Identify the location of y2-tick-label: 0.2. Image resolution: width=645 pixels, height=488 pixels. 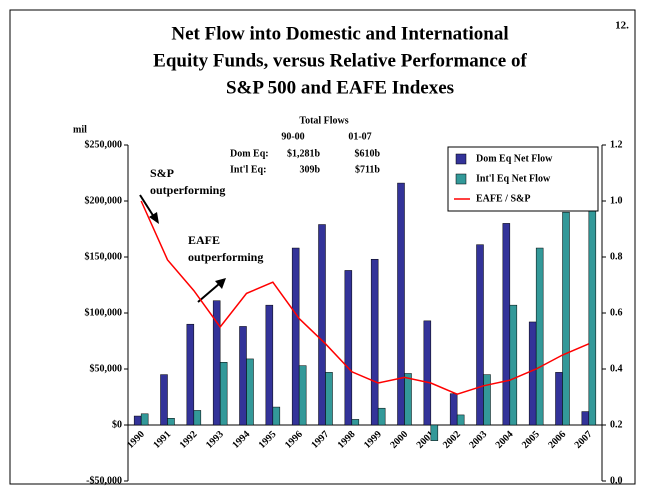
(616, 424).